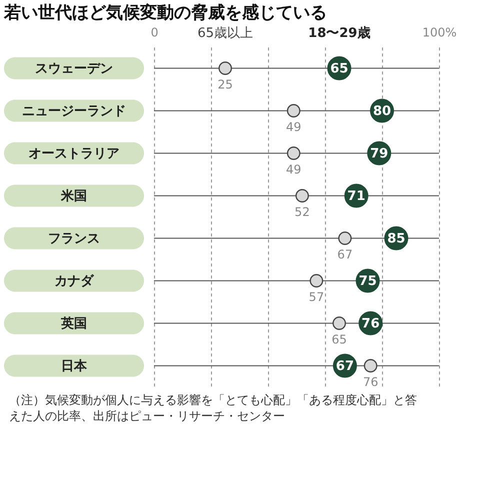 The height and width of the screenshot is (477, 477). Describe the element at coordinates (74, 154) in the screenshot. I see `y-tick-label: オーストラリア` at that location.